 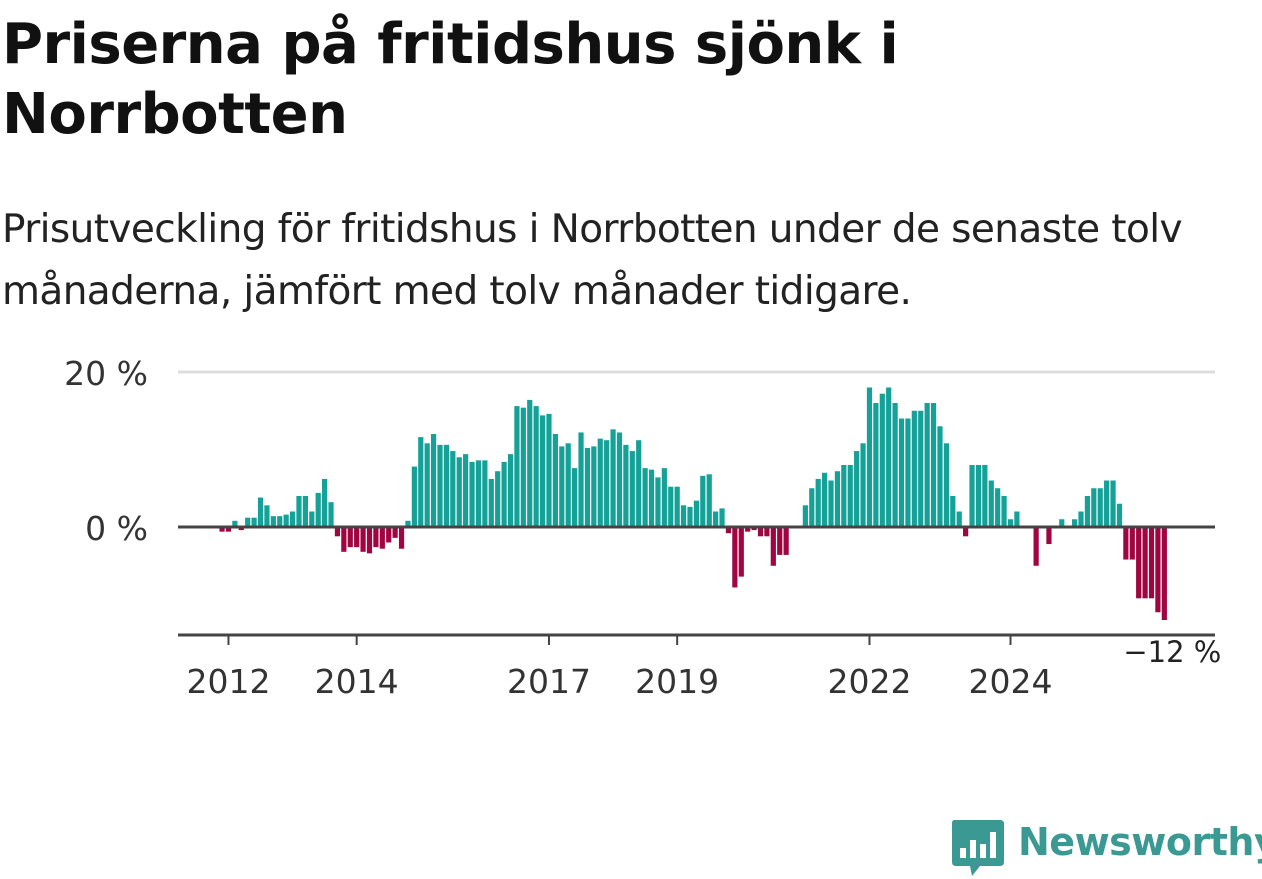 What do you see at coordinates (116, 528) in the screenshot?
I see `y-tick-label: 0 %` at bounding box center [116, 528].